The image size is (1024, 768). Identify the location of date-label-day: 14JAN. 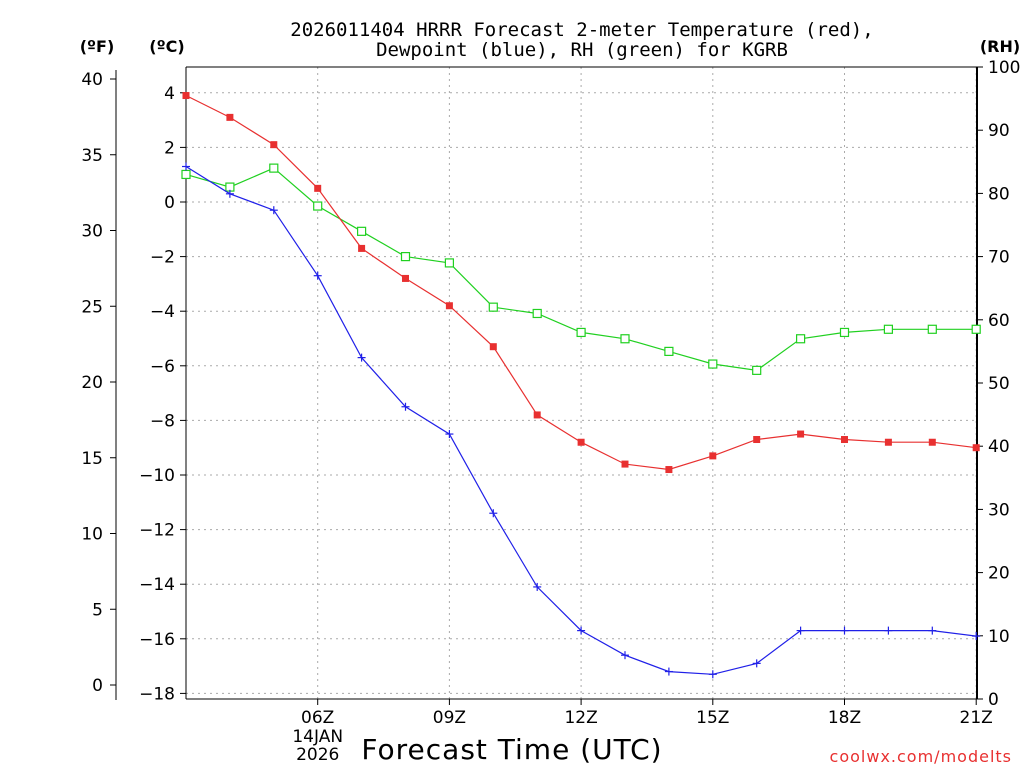
(317, 737).